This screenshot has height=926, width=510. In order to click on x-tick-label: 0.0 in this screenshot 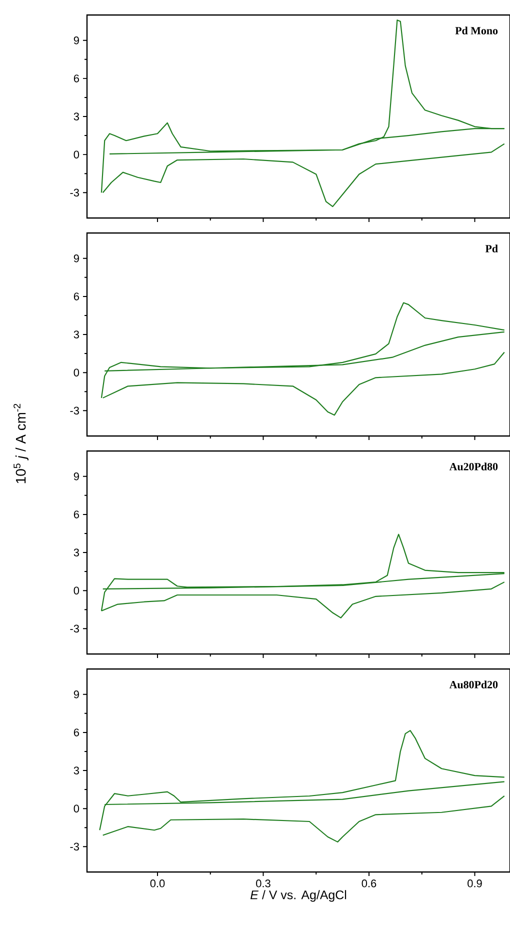, I will do `click(157, 884)`.